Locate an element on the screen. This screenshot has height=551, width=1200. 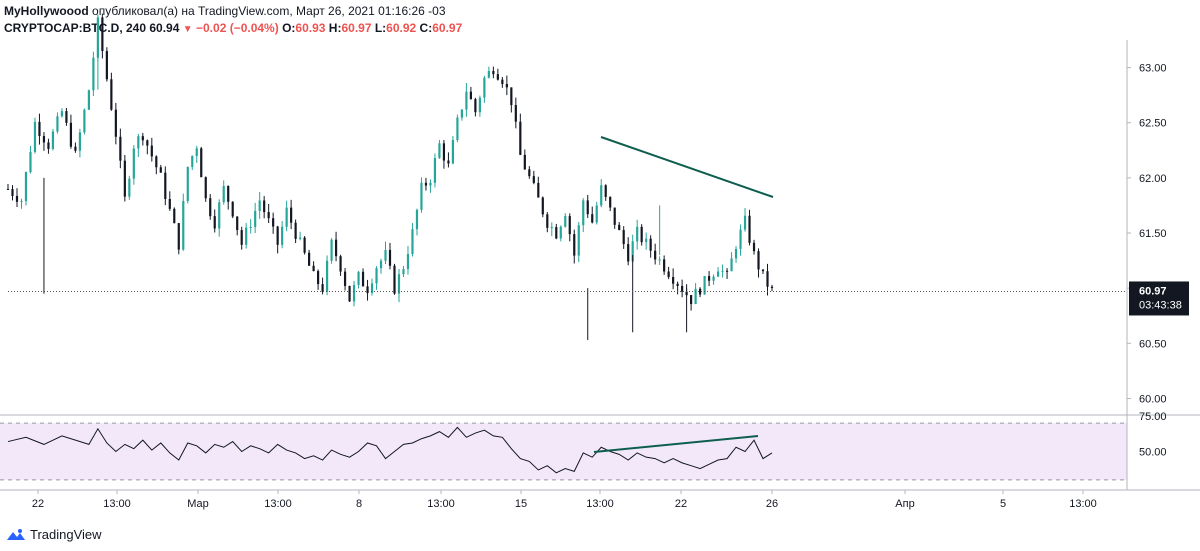
rsi-line is located at coordinates (390, 450).